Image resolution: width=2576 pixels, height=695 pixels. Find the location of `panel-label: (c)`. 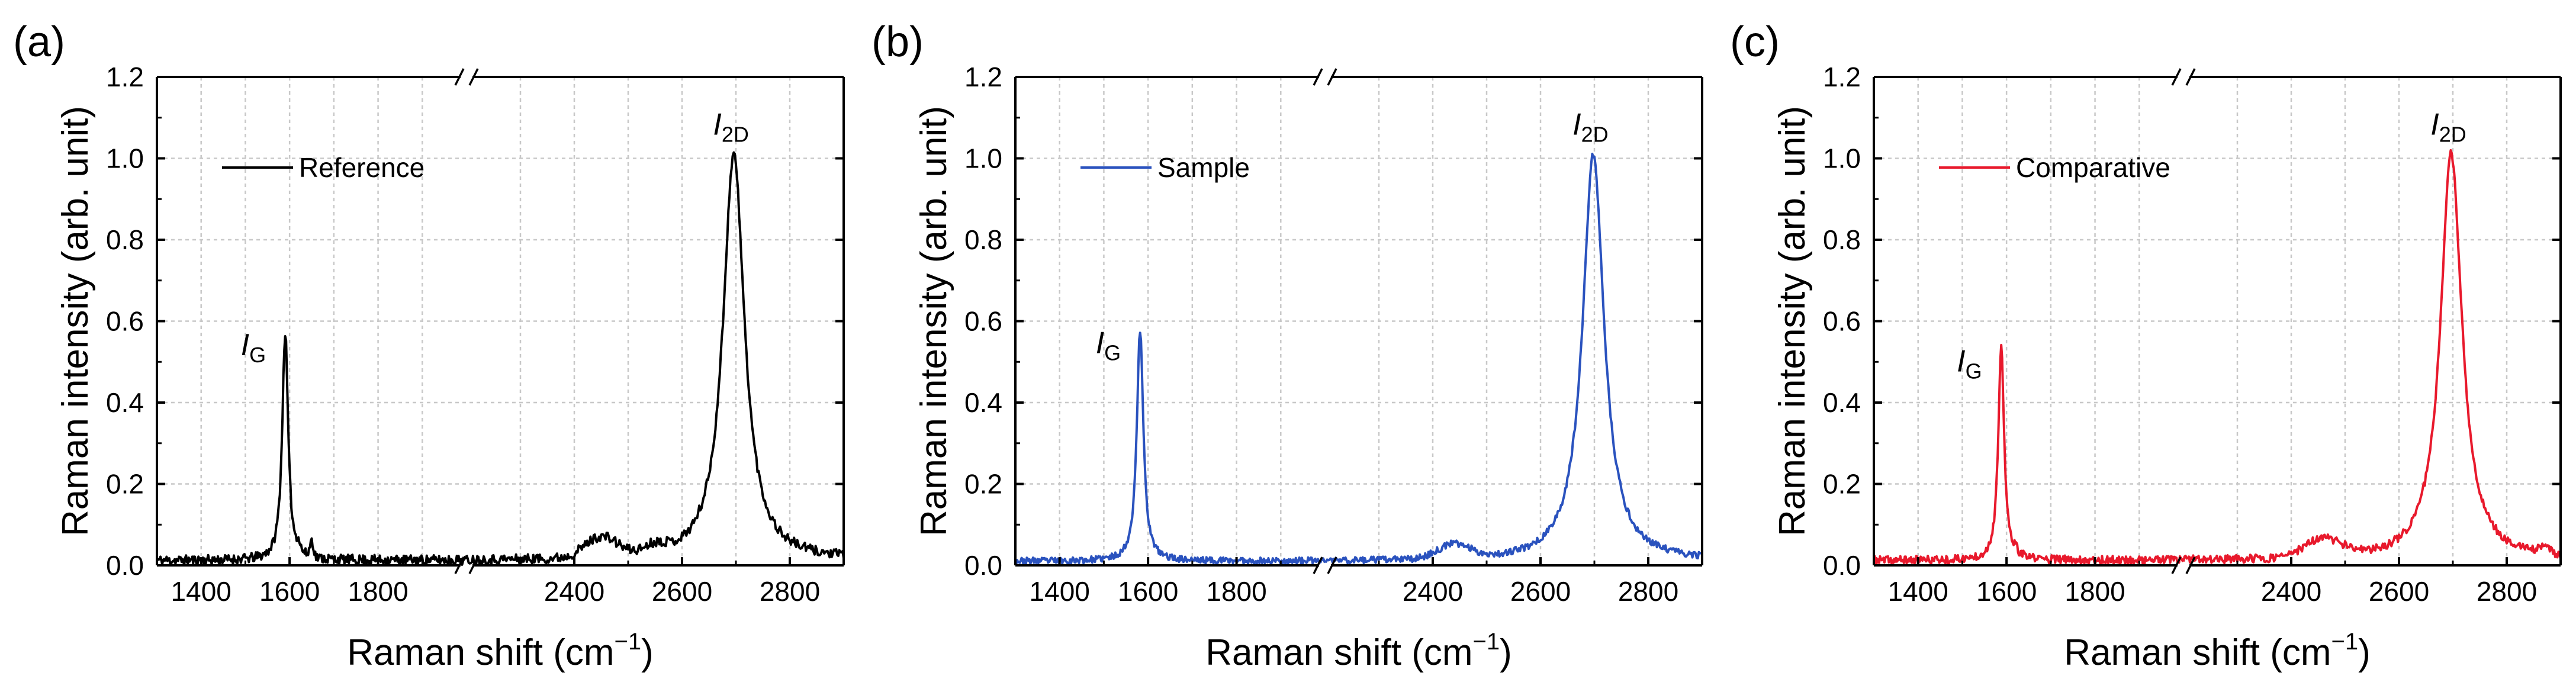

panel-label: (c) is located at coordinates (1755, 42).